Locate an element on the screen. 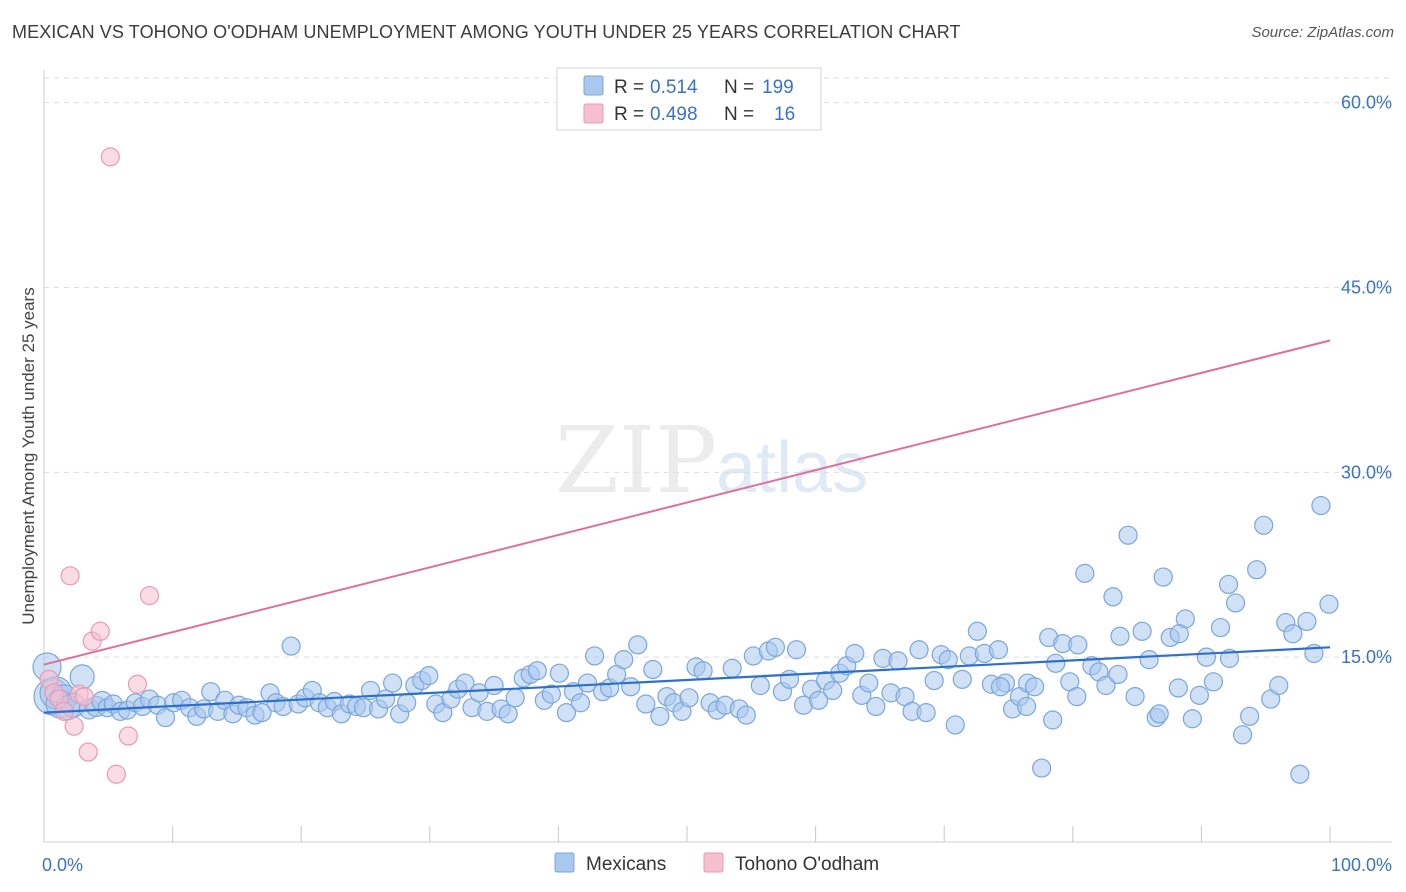 This screenshot has width=1406, height=892. legend-n-label-blue: N = is located at coordinates (739, 87).